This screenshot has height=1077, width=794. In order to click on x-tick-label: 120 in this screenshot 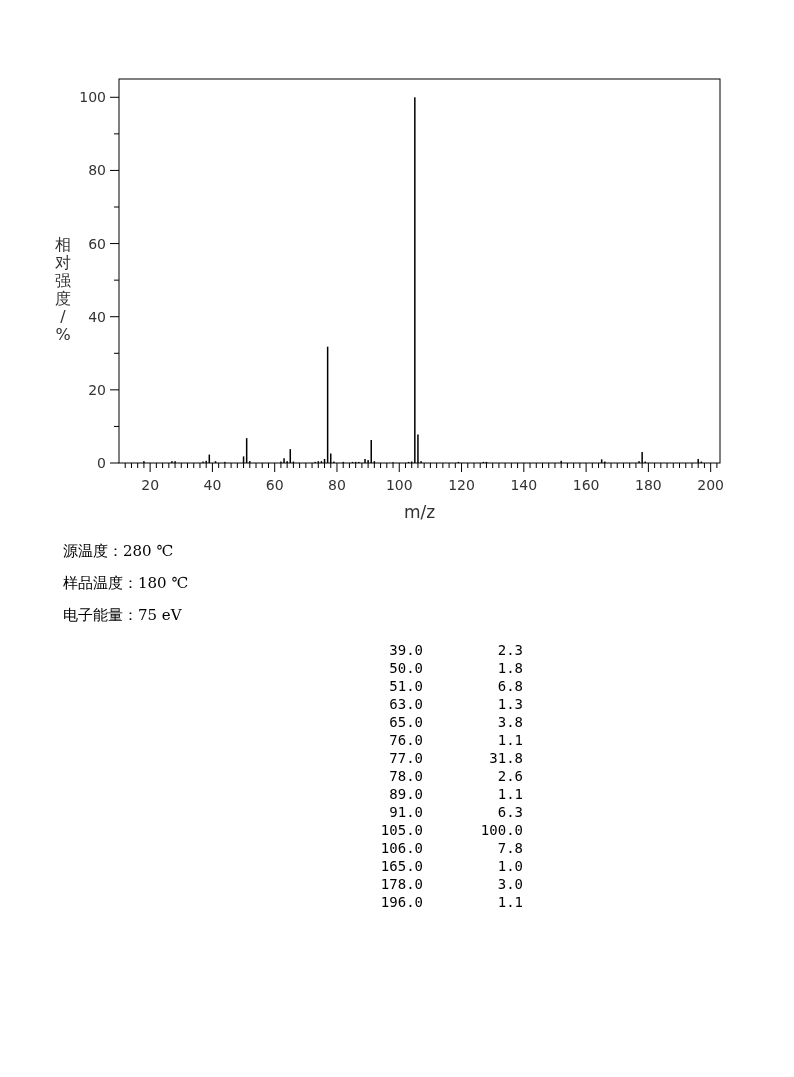, I will do `click(461, 485)`.